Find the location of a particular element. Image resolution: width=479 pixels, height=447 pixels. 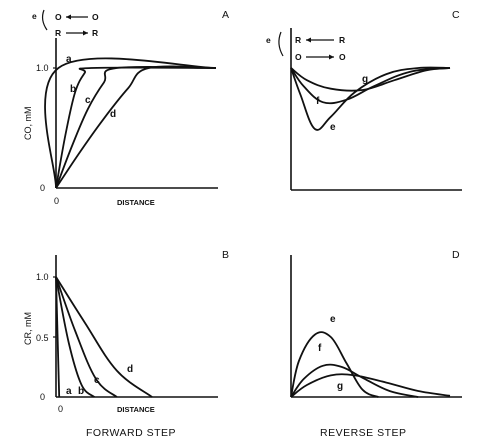

panel-c-curve-label-e: e is located at coordinates (333, 127).